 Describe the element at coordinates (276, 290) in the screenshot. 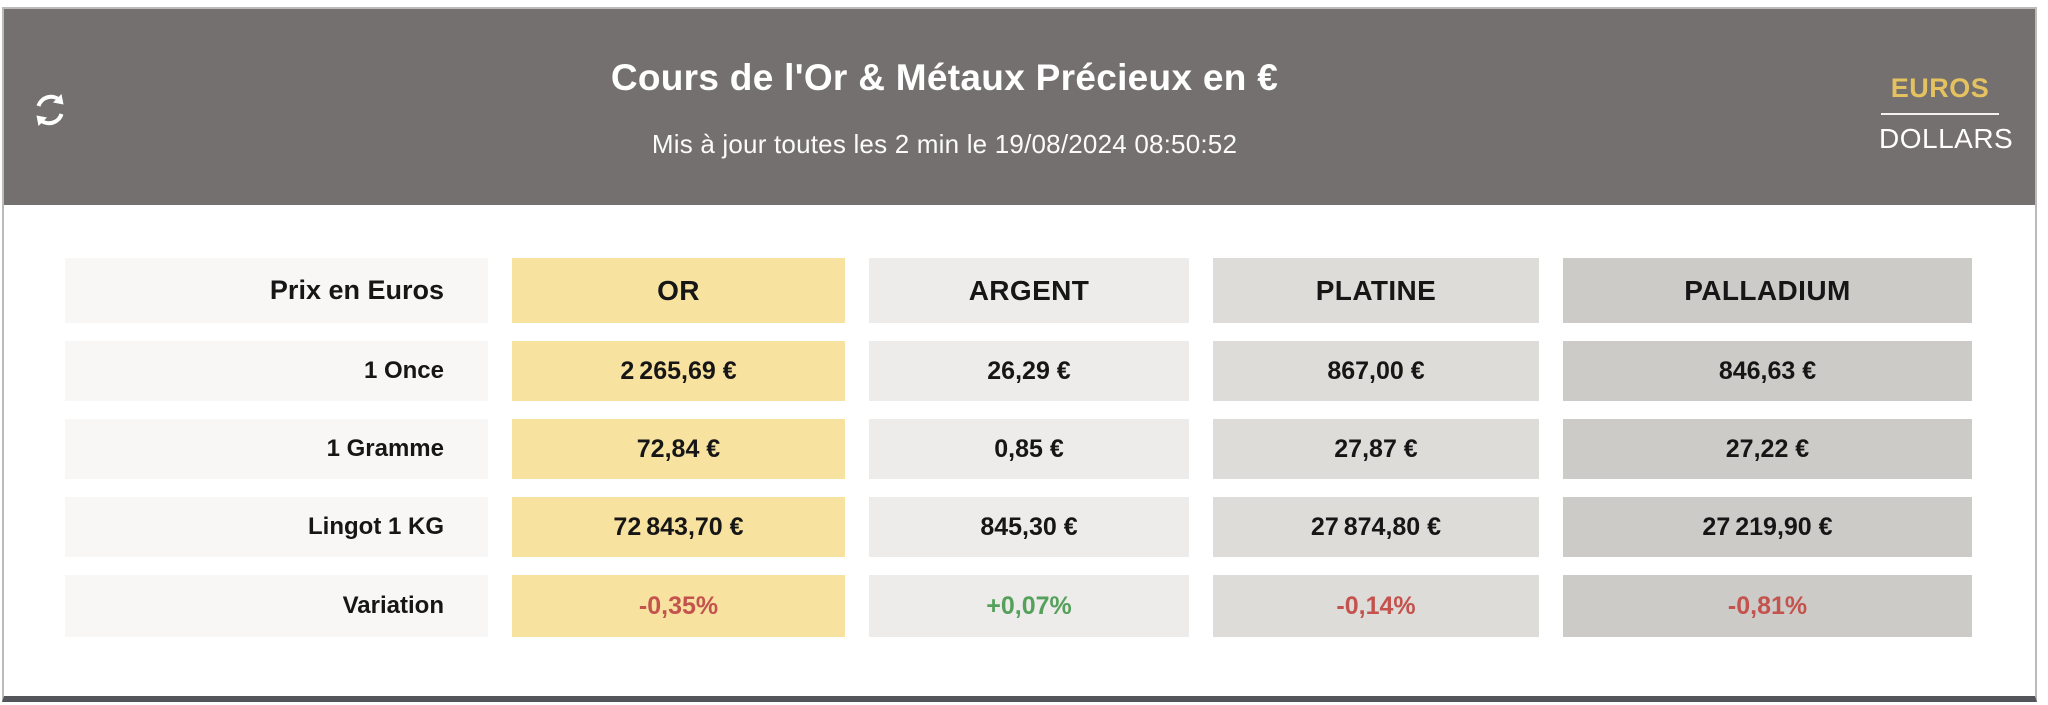

I see `table-corner-label: Prix en Euros` at that location.